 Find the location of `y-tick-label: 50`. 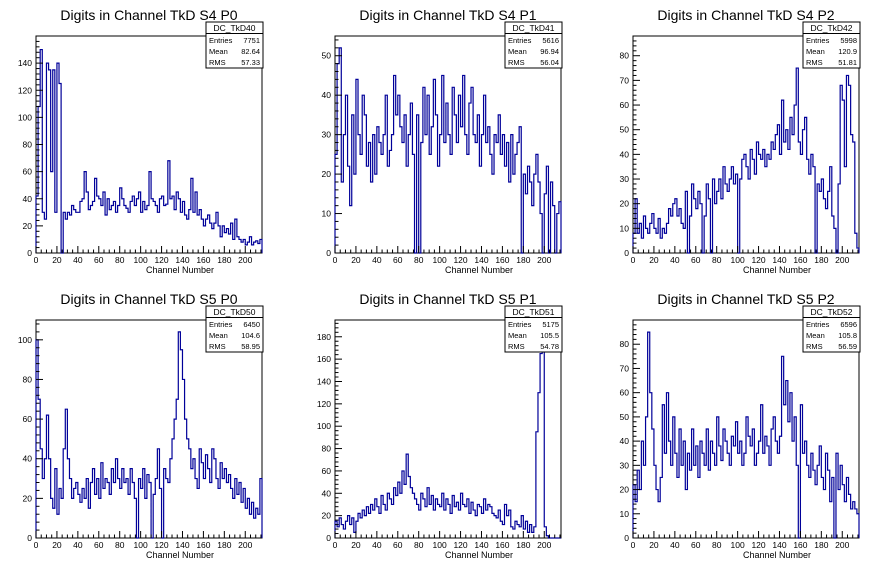

y-tick-label: 50 is located at coordinates (625, 130).